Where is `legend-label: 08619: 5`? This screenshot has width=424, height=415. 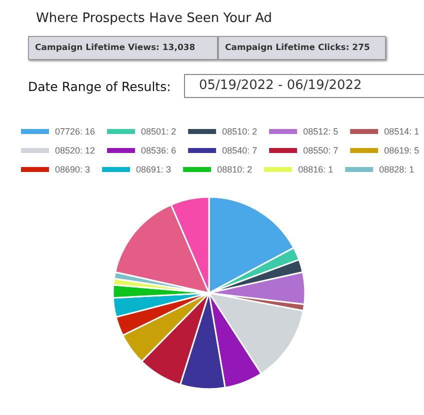
legend-label: 08619: 5 is located at coordinates (402, 151).